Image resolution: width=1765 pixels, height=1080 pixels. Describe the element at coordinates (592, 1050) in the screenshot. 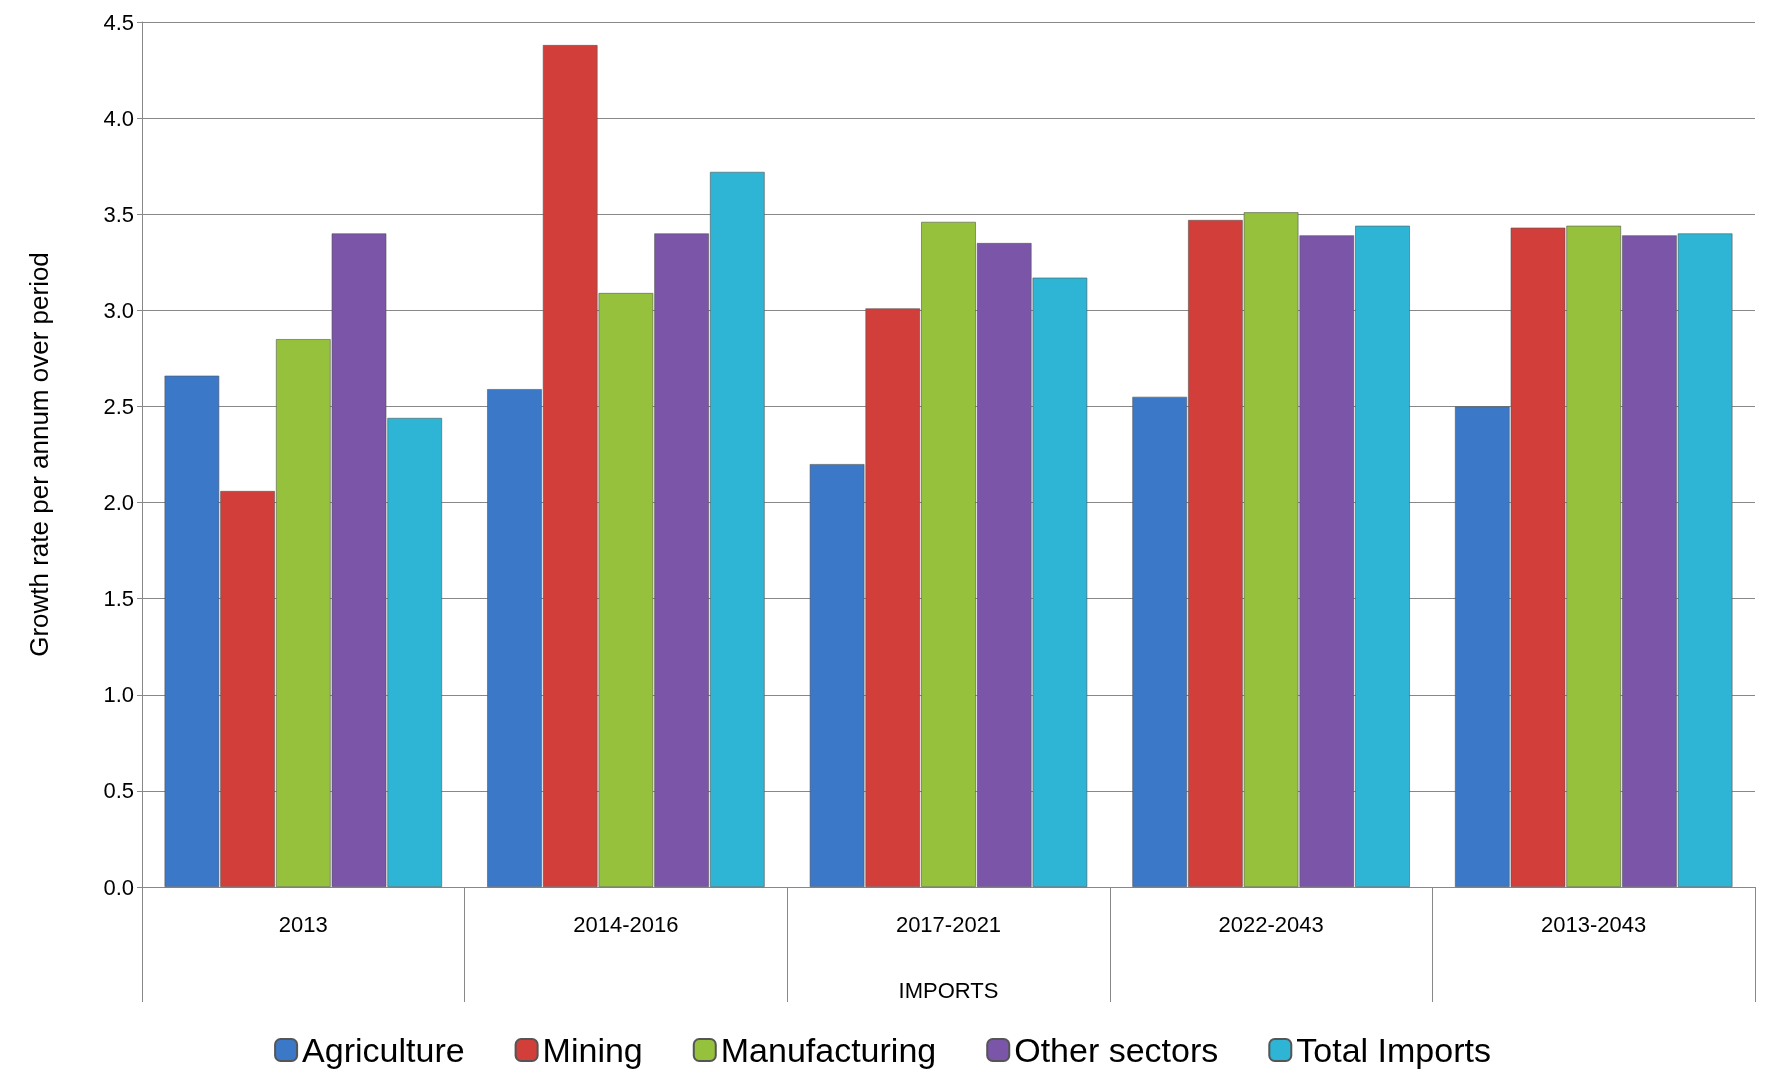

I see `legend-label: Mining` at that location.